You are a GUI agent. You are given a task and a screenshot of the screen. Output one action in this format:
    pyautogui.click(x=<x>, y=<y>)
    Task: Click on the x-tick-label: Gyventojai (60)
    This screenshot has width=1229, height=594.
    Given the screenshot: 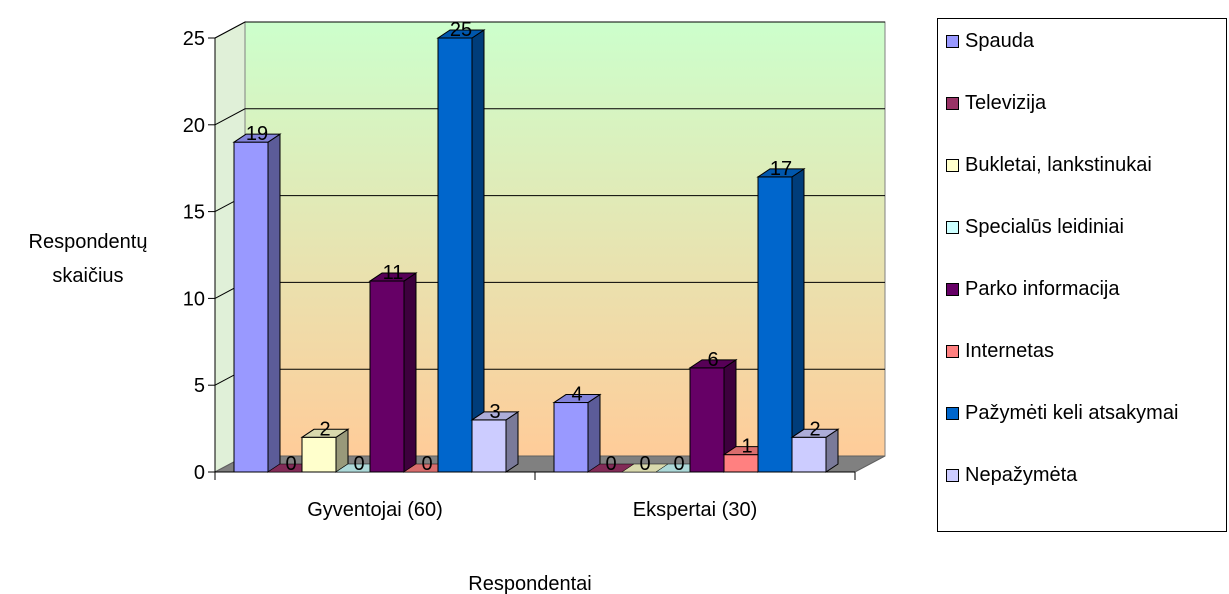 What is the action you would take?
    pyautogui.click(x=375, y=510)
    